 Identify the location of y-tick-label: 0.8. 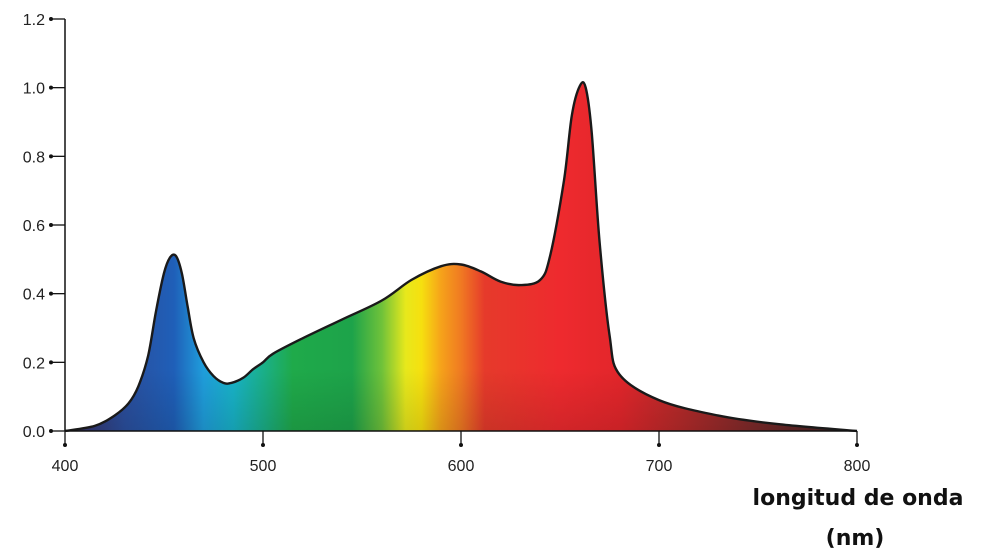
(34, 157).